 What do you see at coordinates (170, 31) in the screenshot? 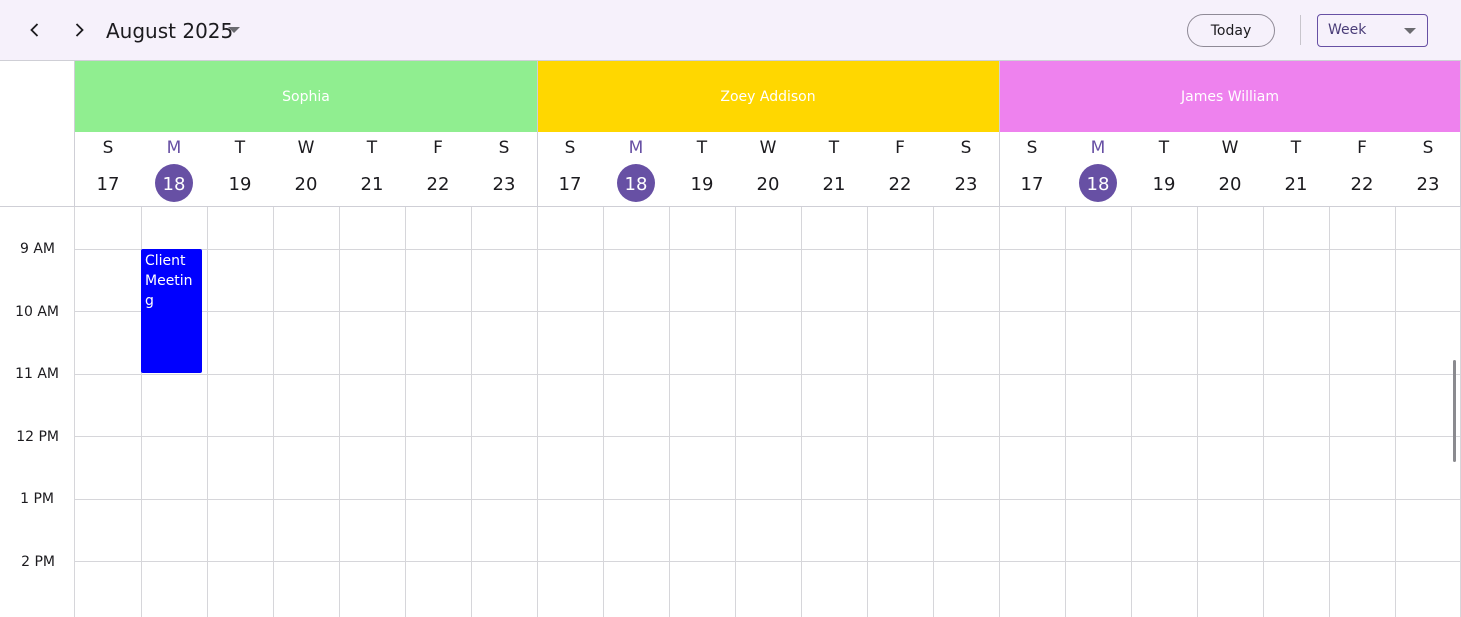
I see `month-title: August 2025` at bounding box center [170, 31].